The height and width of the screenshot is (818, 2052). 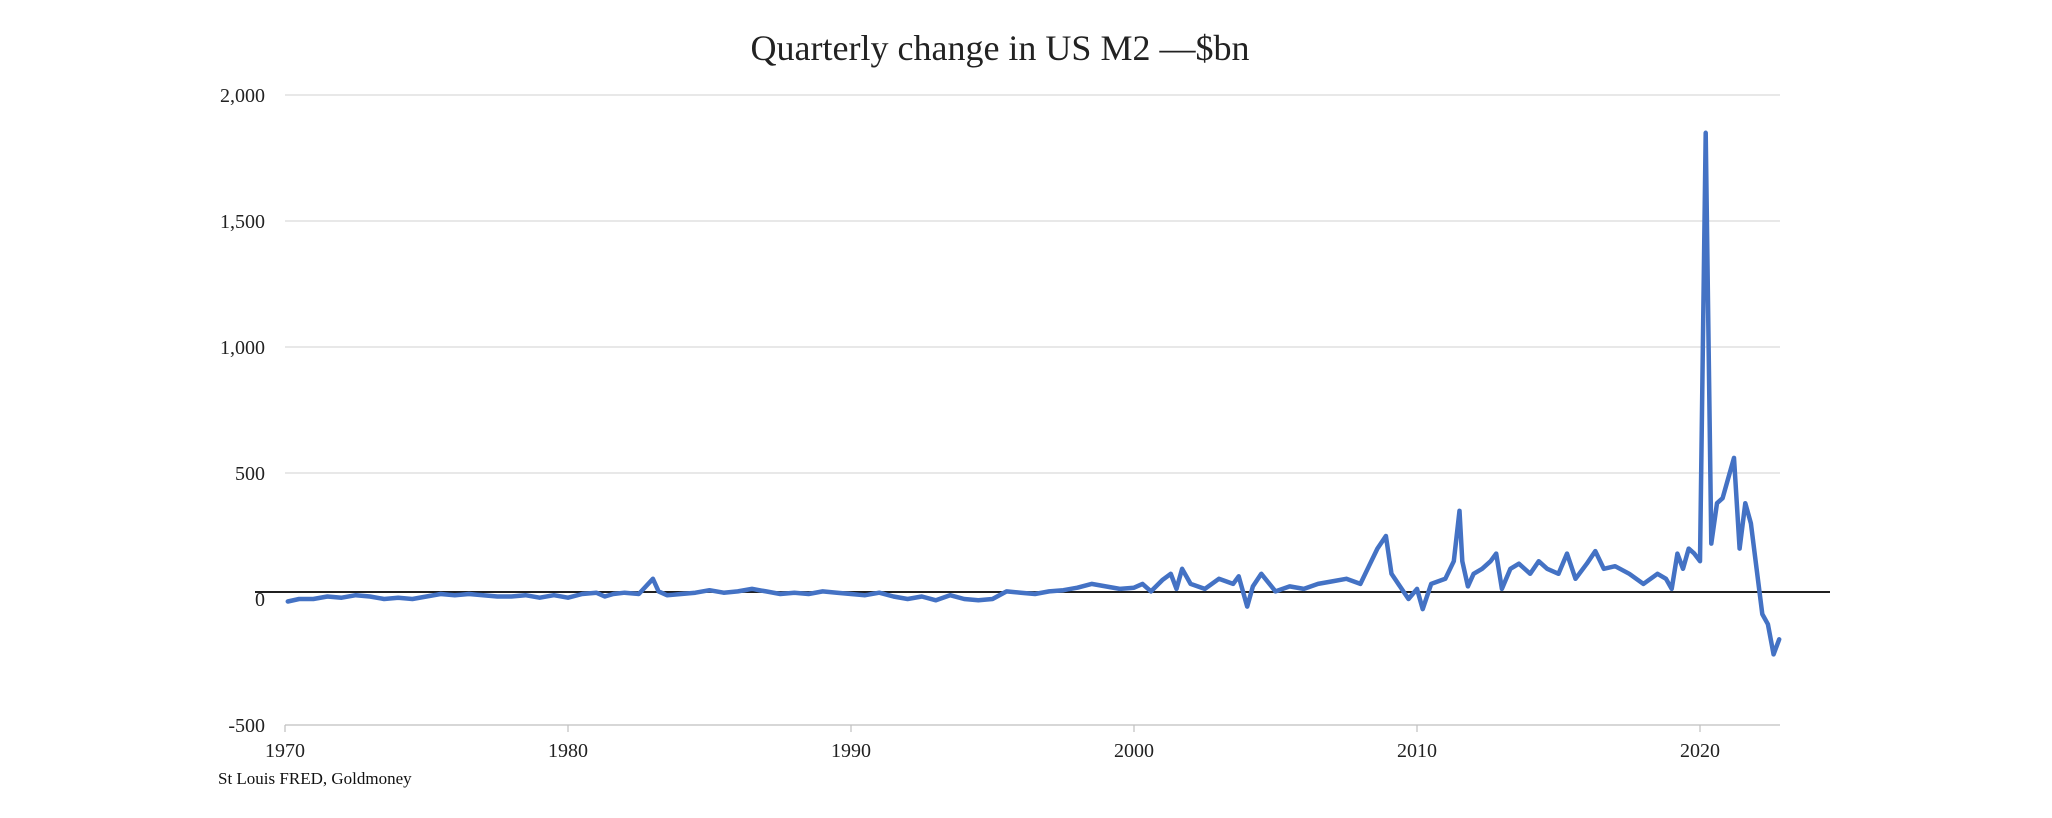 What do you see at coordinates (315, 778) in the screenshot?
I see `source-note: St Louis FRED, Goldmoney` at bounding box center [315, 778].